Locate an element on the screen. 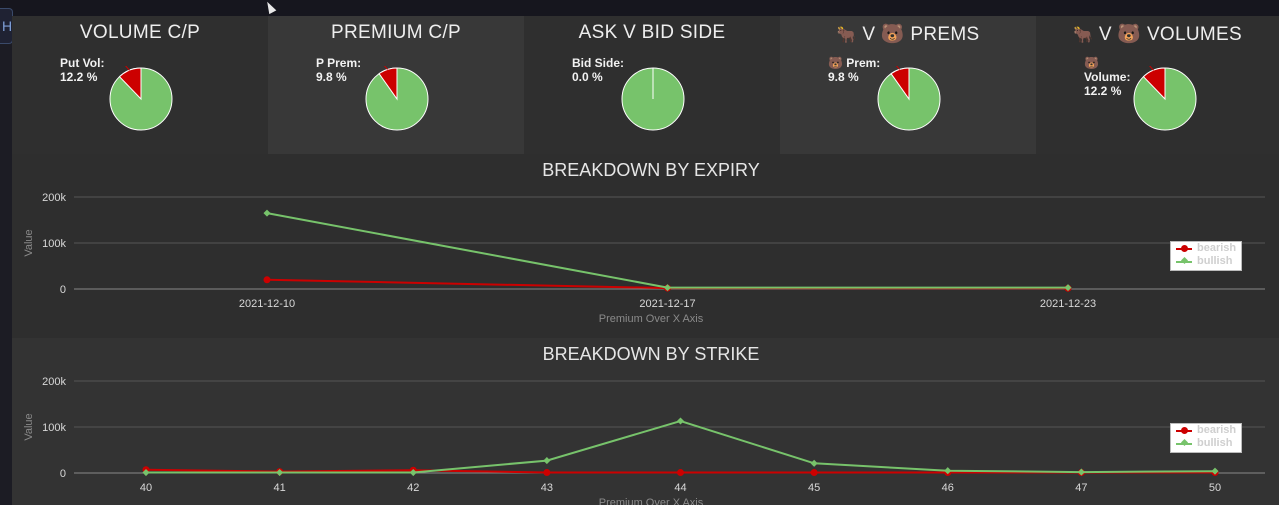 The height and width of the screenshot is (505, 1279). x-tick-label: 2021-12-17 is located at coordinates (667, 304).